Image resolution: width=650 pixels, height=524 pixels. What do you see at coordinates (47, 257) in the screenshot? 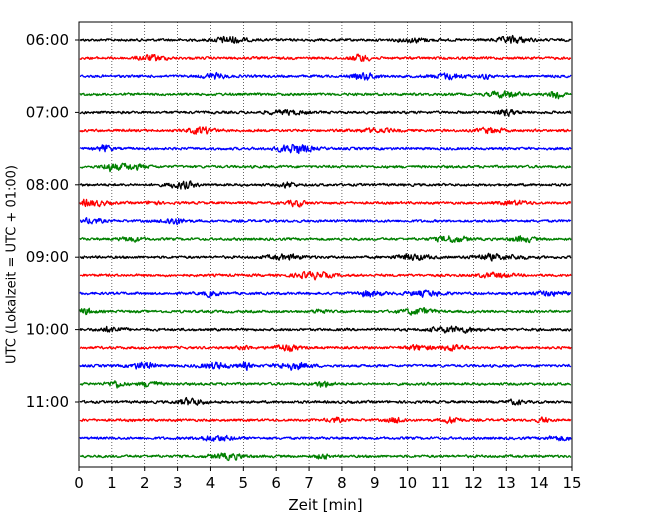
I see `y-tick-label-3: 09:00` at bounding box center [47, 257].